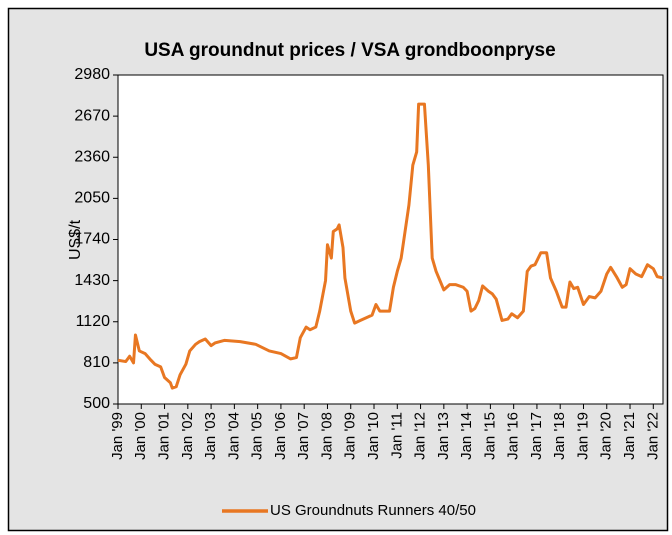 This screenshot has width=672, height=535. Describe the element at coordinates (303, 436) in the screenshot. I see `x-tick-label: Jan '07` at that location.